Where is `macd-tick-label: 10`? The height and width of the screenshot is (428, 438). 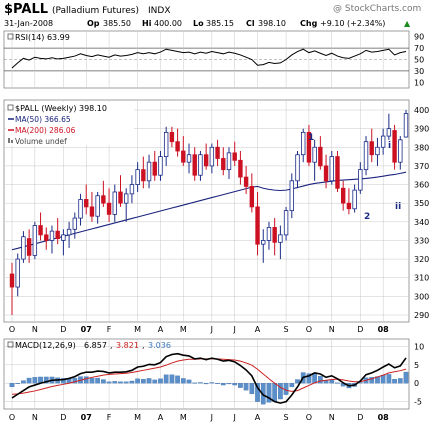
macd-tick-label: 10 is located at coordinates (419, 346).